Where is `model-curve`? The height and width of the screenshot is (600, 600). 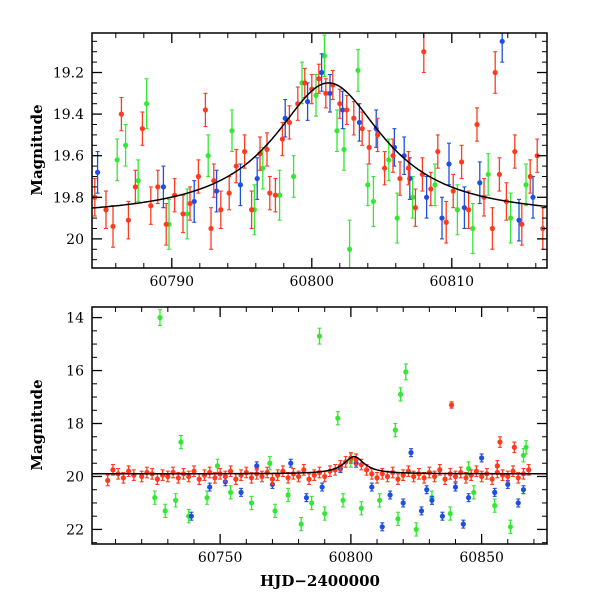
model-curve is located at coordinates (319, 465).